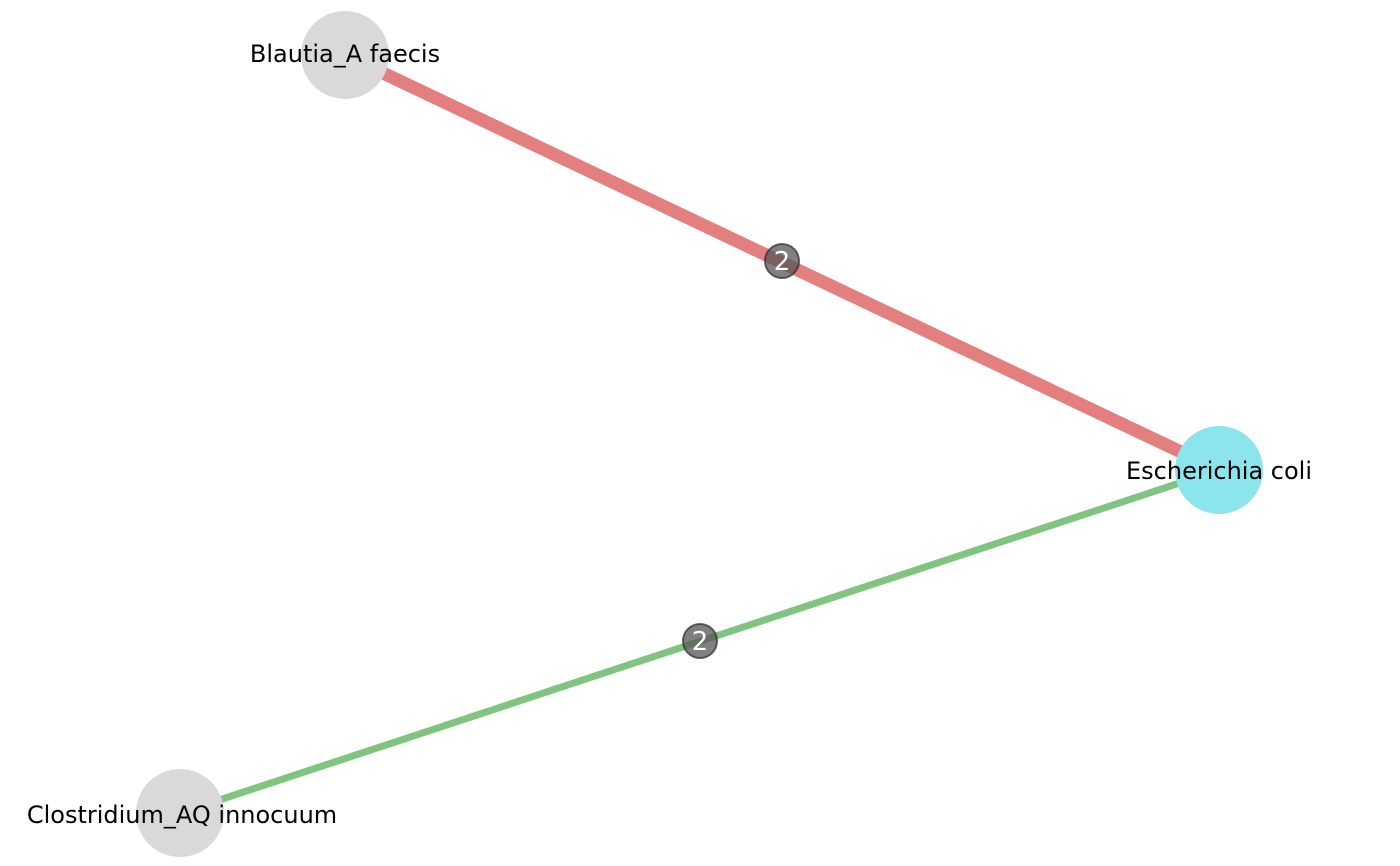  I want to click on node-label-clostridium: Clostridium_AQ innocuum, so click(182, 815).